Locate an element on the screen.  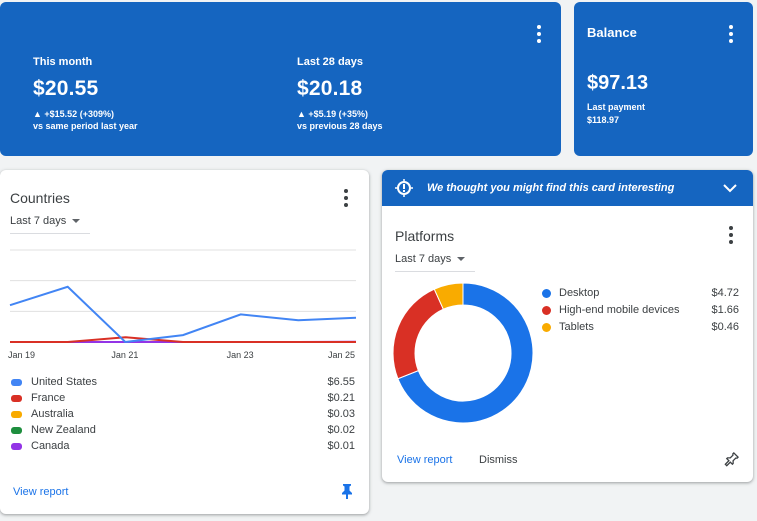
this-month-value: $20.55 is located at coordinates (66, 88).